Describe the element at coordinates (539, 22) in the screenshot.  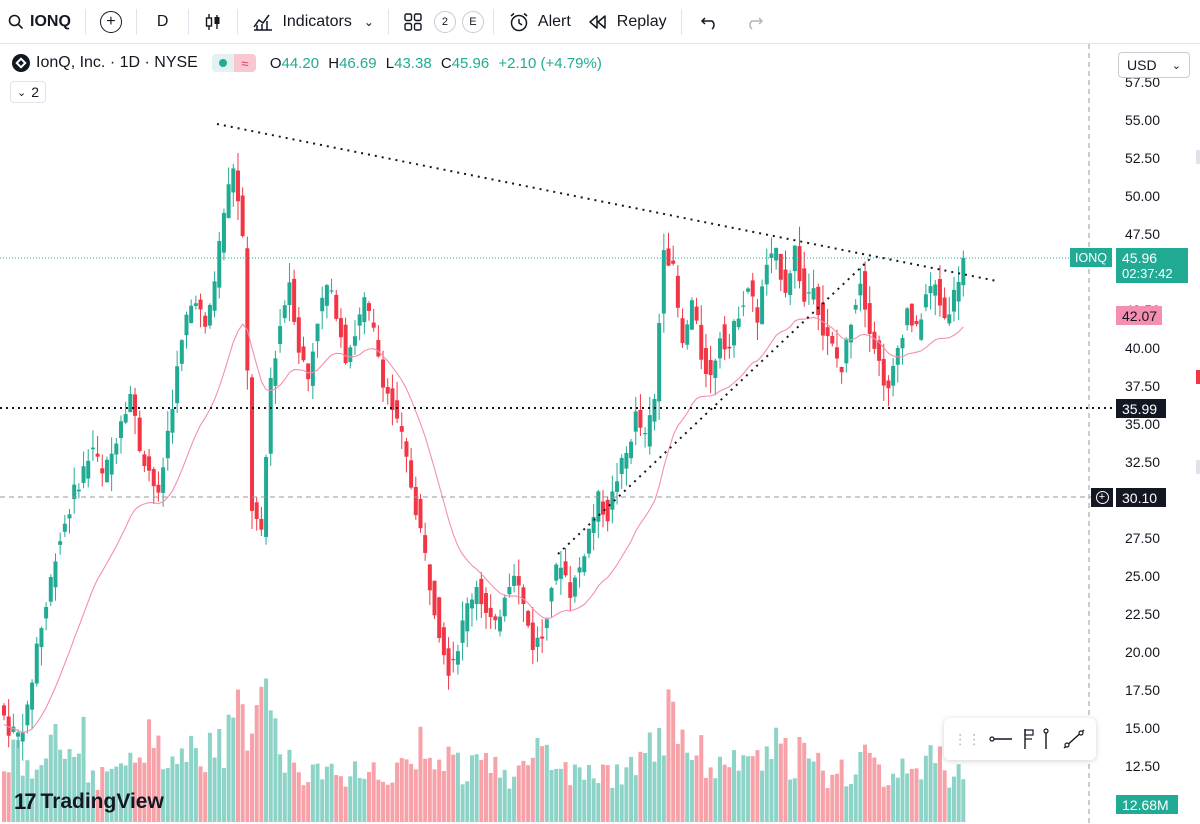
I see `alert-button: Alert` at that location.